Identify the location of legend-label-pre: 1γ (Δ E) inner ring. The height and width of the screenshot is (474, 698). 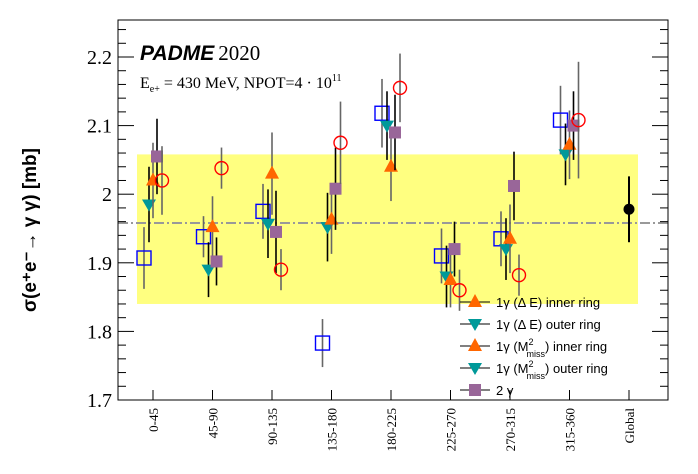
(548, 302).